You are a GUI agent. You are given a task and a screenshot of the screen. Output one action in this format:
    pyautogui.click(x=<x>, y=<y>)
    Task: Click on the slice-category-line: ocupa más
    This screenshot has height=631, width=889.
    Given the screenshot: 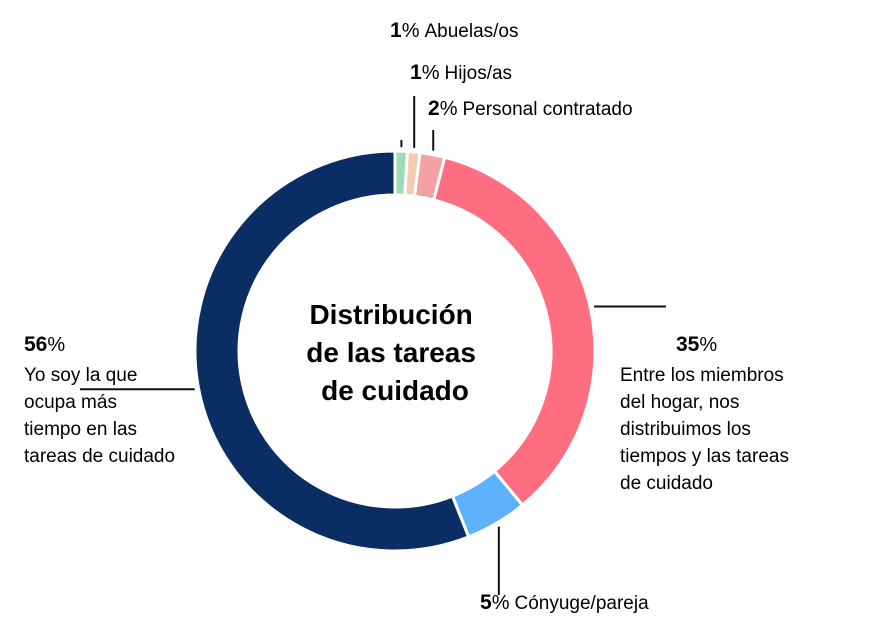 What is the action you would take?
    pyautogui.click(x=70, y=402)
    